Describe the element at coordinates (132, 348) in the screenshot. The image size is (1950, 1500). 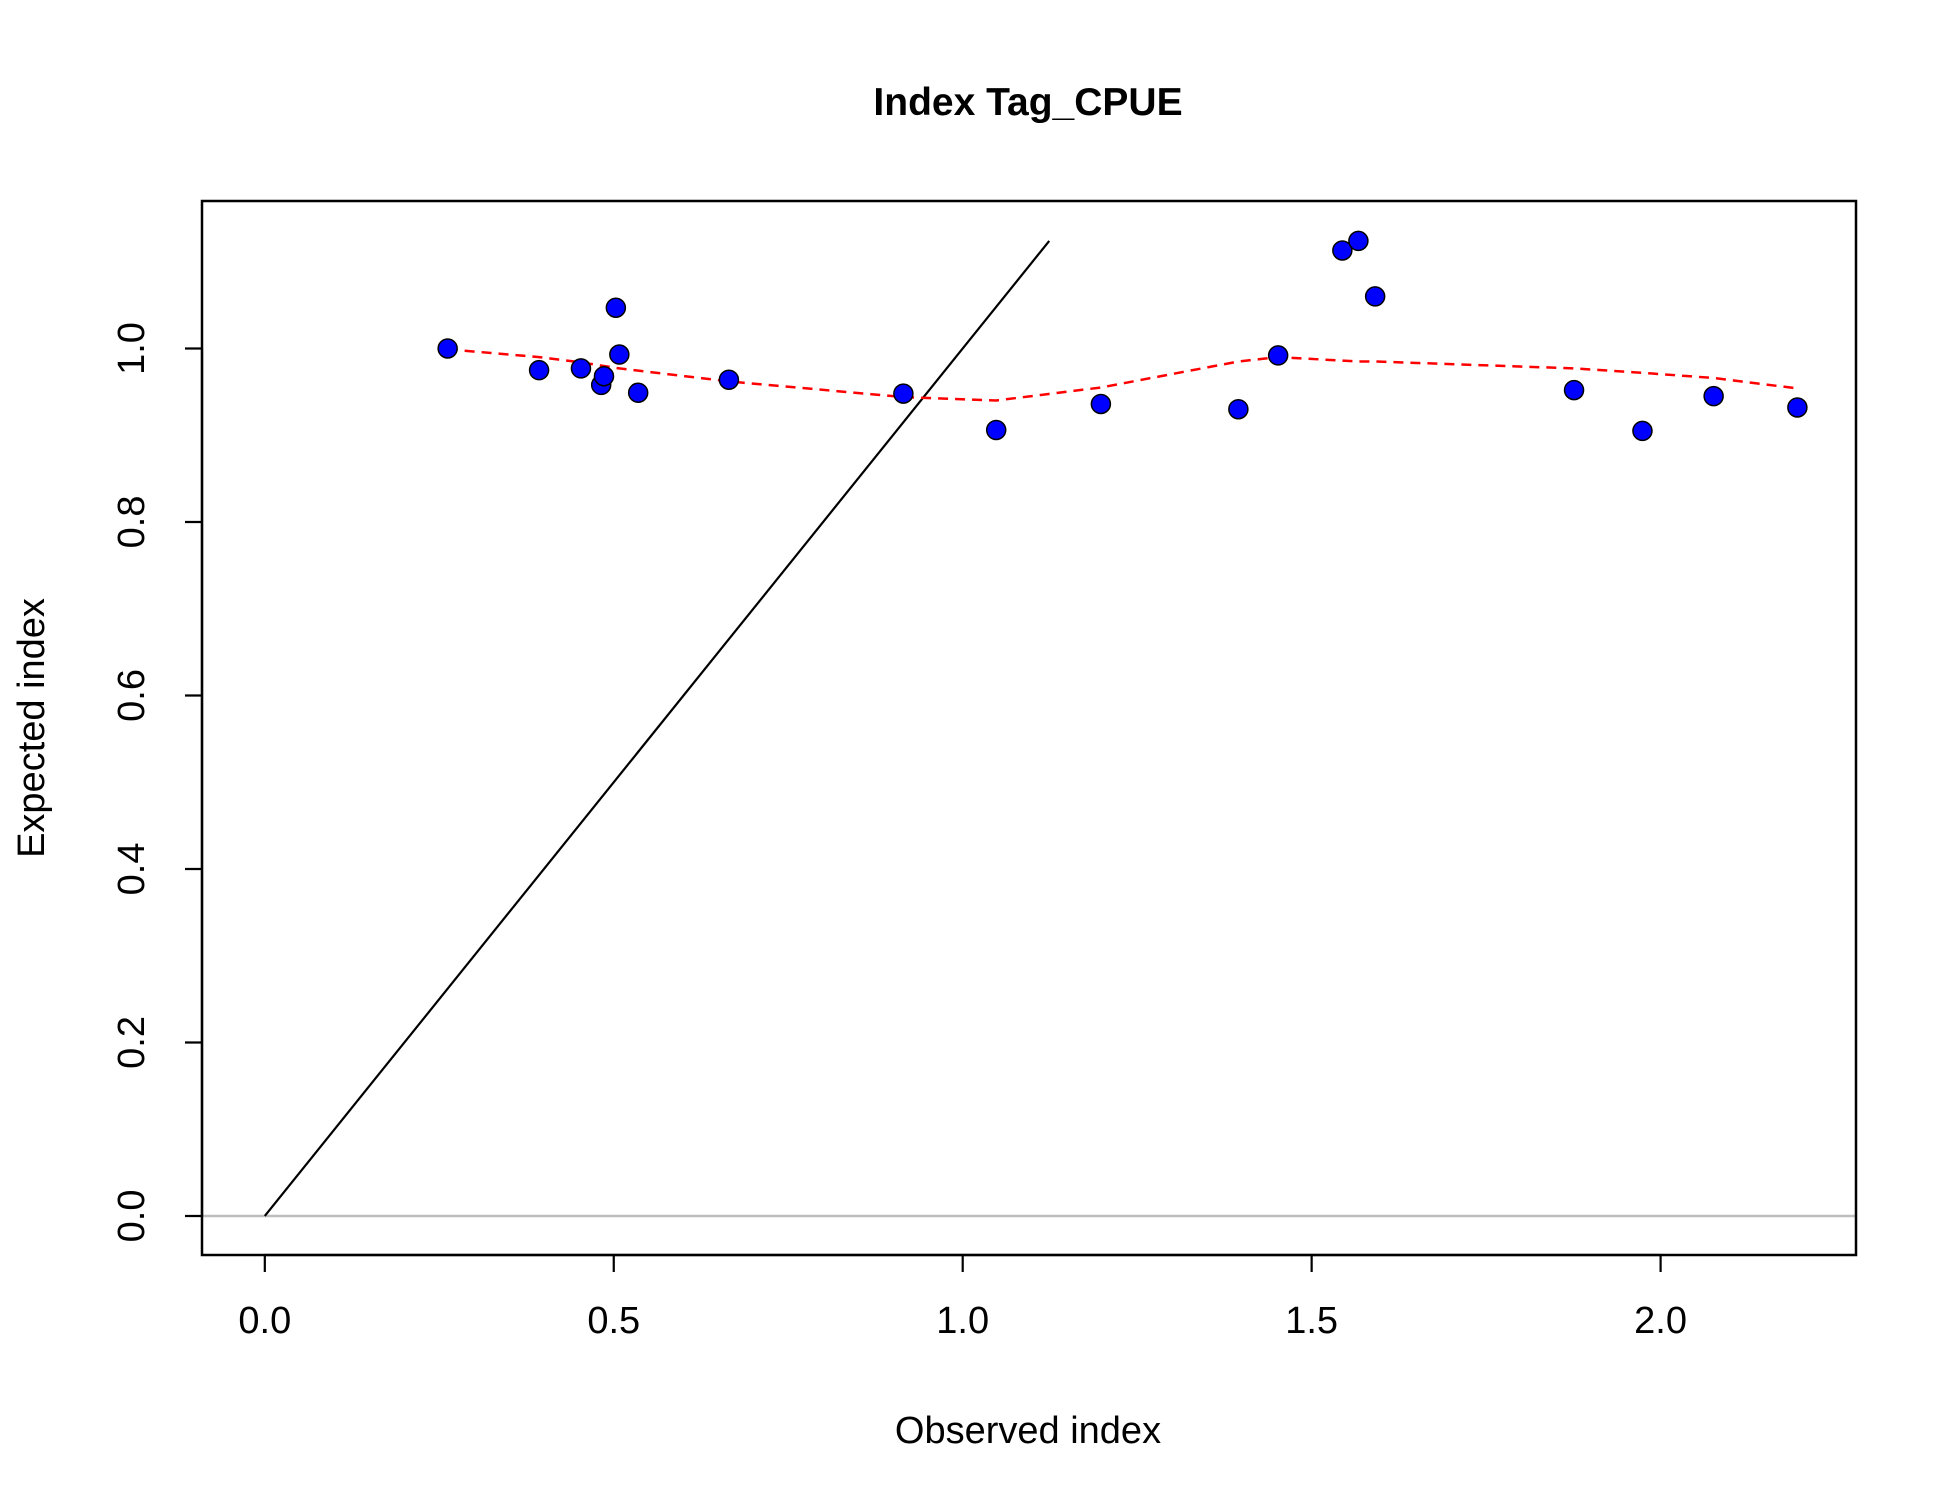
I see `y-tick-label: 1.0` at that location.